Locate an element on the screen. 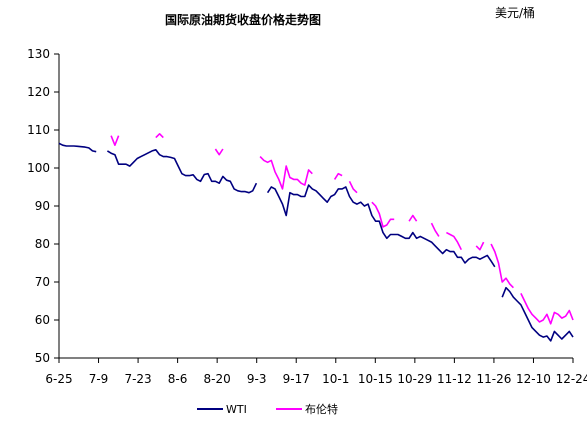 This screenshot has height=433, width=587. legend-brent-label: 布伦特 is located at coordinates (321, 409).